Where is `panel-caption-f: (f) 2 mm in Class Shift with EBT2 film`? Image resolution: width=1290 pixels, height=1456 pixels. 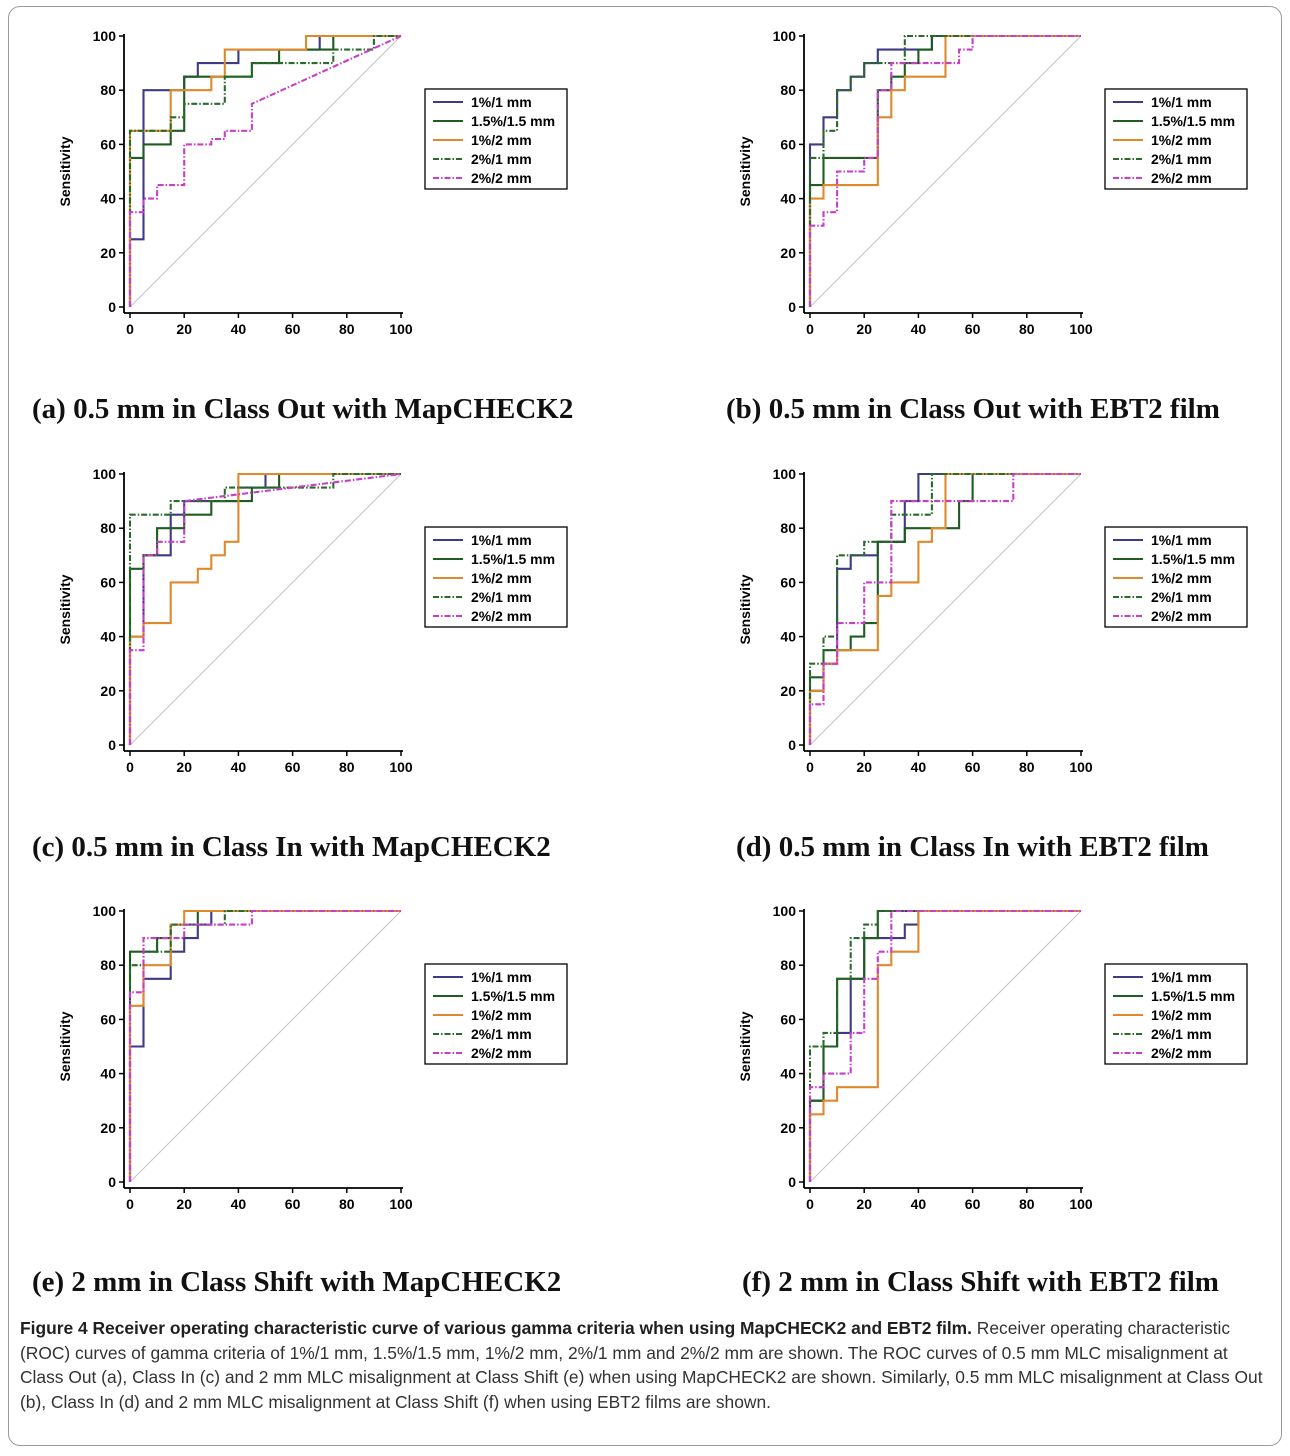
panel-caption-f: (f) 2 mm in Class Shift with EBT2 film is located at coordinates (980, 1282).